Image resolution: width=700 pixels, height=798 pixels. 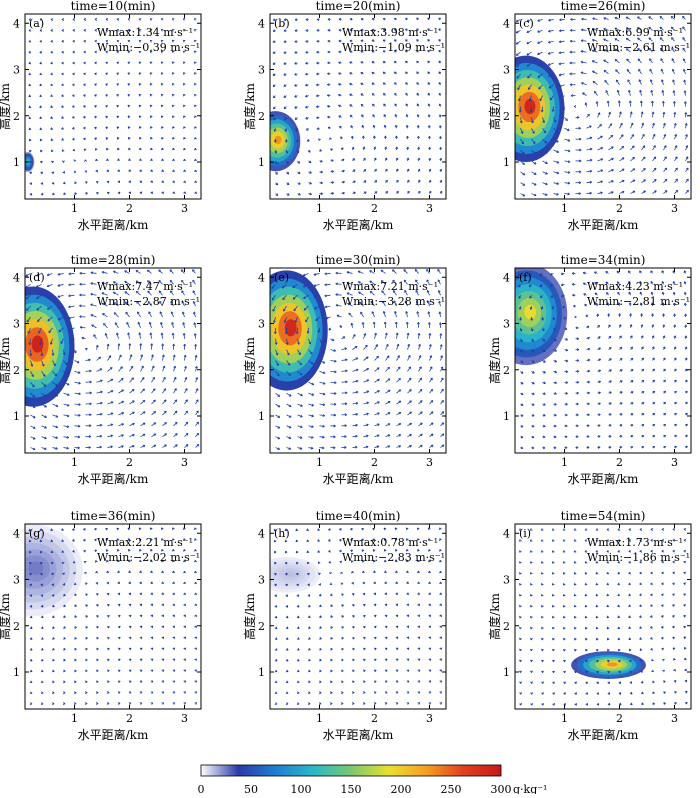 What do you see at coordinates (282, 533) in the screenshot?
I see `panel-label: (h)` at bounding box center [282, 533].